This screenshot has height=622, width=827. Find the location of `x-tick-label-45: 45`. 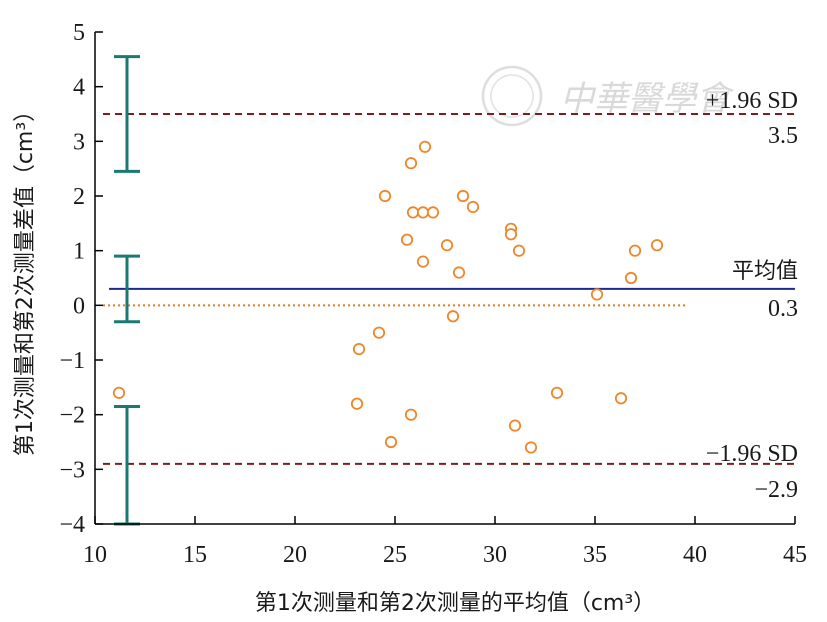

x-tick-label-45: 45 is located at coordinates (795, 555).